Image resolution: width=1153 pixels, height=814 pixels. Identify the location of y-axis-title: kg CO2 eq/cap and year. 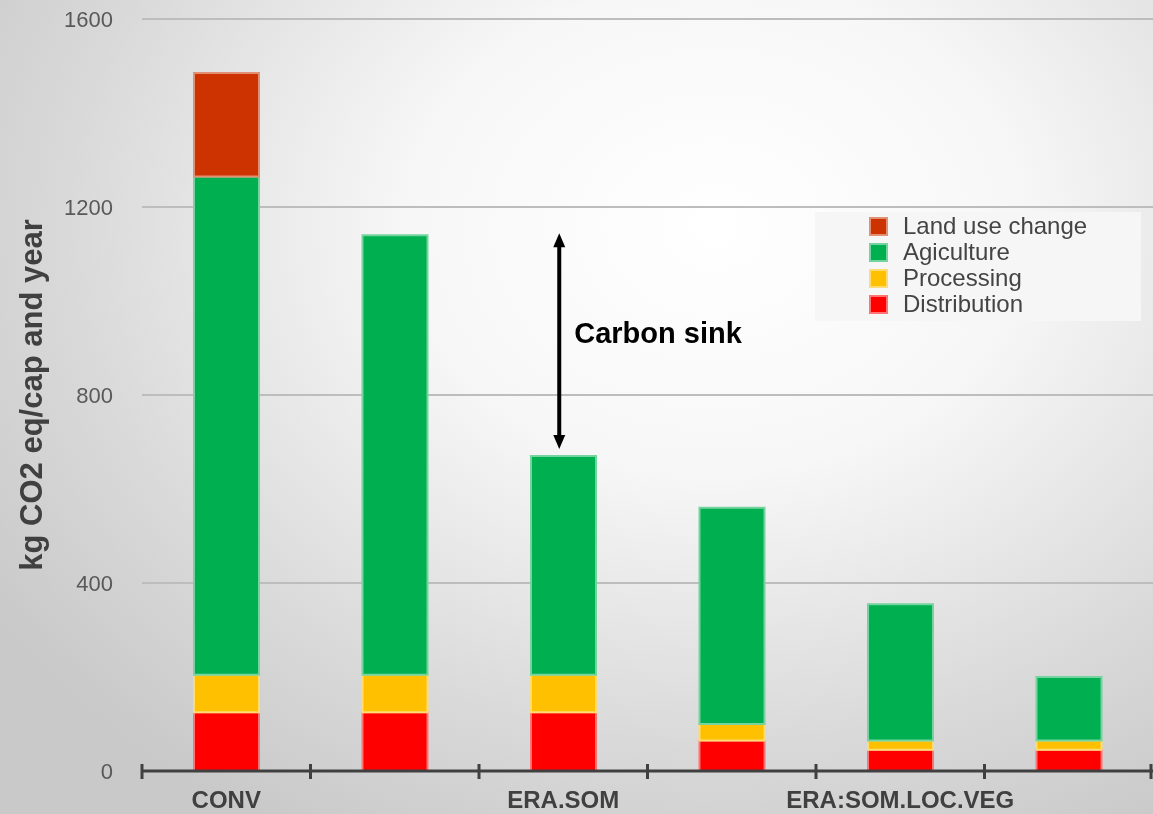
(31, 395).